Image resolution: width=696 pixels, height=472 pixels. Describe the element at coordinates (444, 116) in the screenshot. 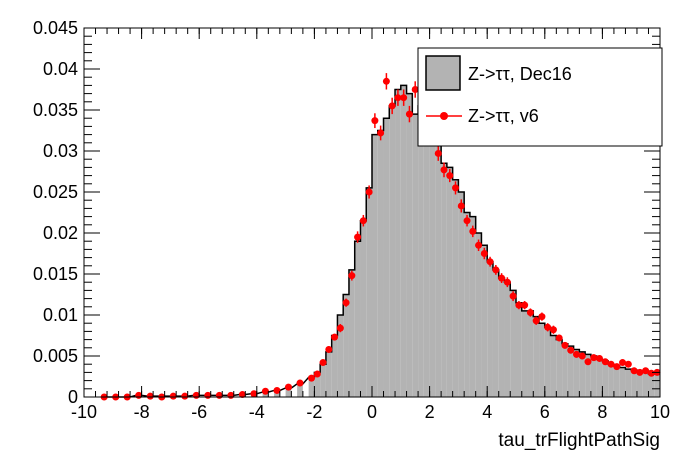

I see `legend-points-marker` at that location.